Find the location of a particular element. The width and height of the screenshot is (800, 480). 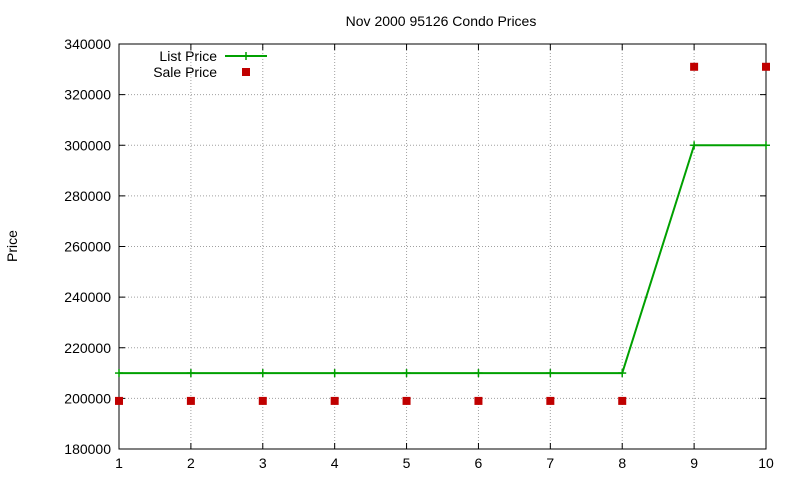

y-tick-label: 280000 is located at coordinates (87, 196).